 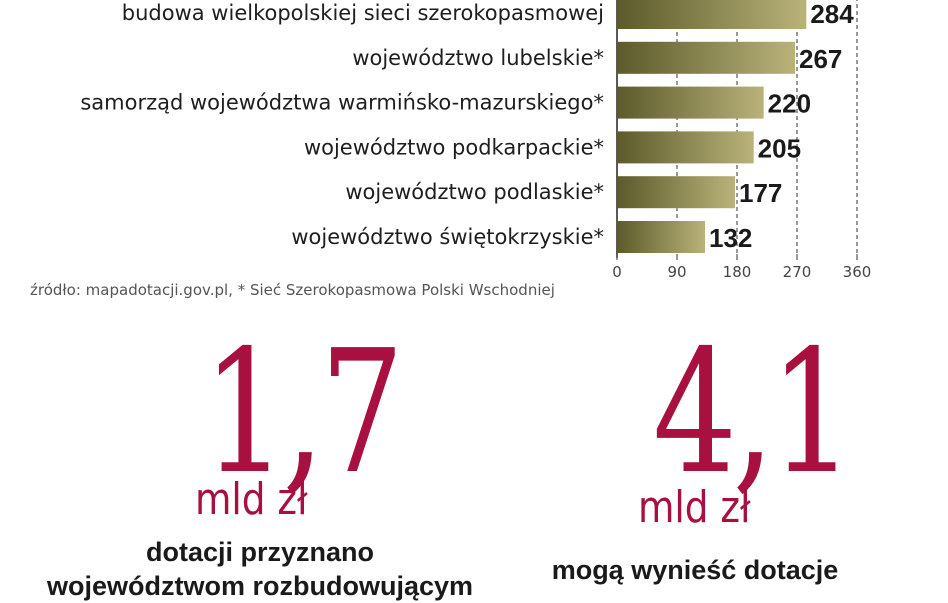 What do you see at coordinates (753, 413) in the screenshot?
I see `stat-number-2: 4,1` at bounding box center [753, 413].